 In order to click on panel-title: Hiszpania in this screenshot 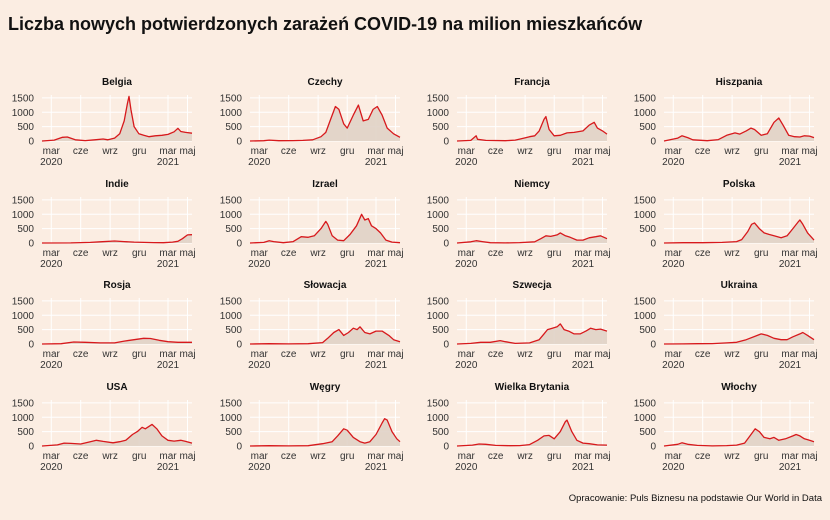, I will do `click(739, 82)`.